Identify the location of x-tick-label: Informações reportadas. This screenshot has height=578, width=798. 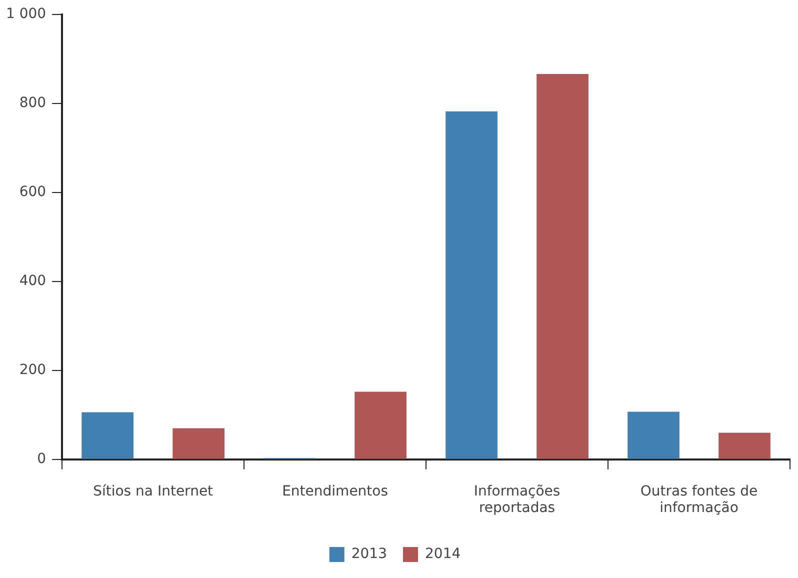
(517, 499).